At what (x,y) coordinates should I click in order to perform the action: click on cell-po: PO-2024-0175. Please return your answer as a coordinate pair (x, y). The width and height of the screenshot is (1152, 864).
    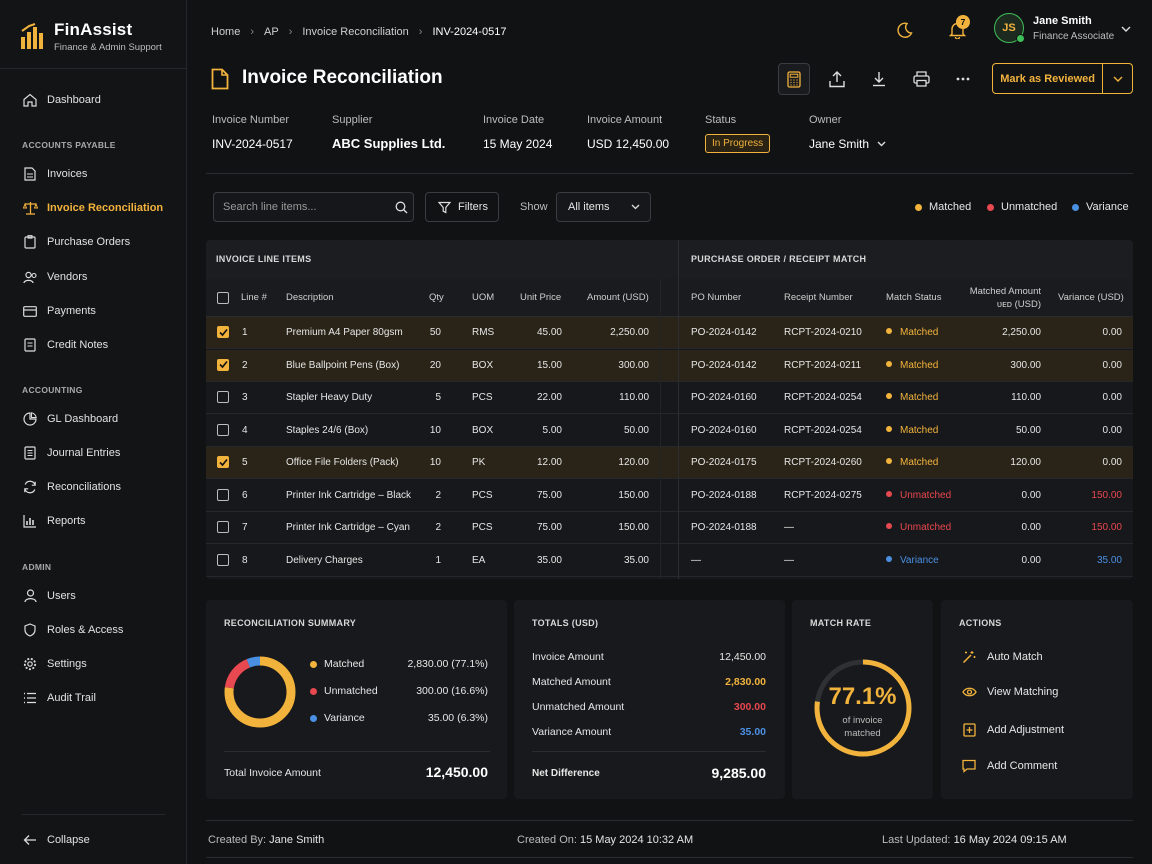
    Looking at the image, I should click on (724, 462).